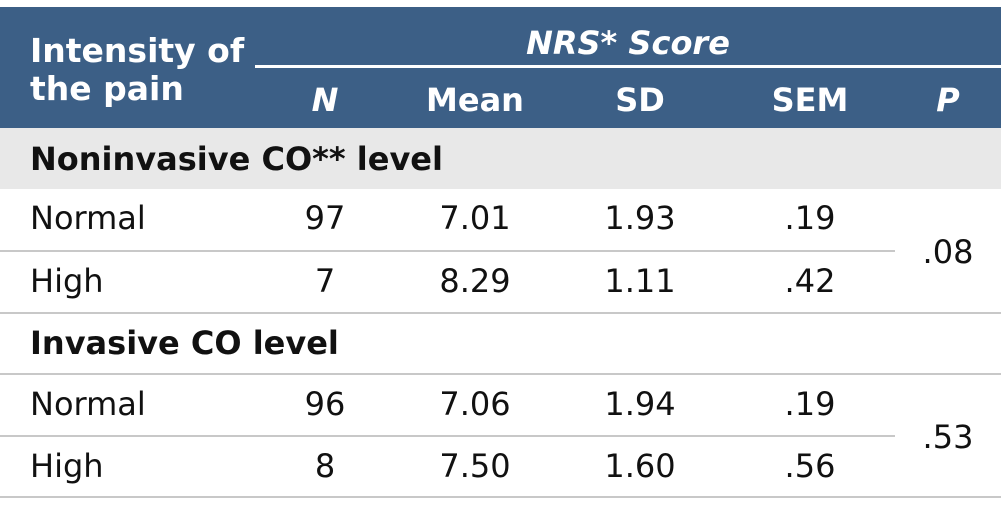 Image resolution: width=1004 pixels, height=518 pixels. I want to click on table-row: High 7 8.29 1.11 .42, so click(500, 283).